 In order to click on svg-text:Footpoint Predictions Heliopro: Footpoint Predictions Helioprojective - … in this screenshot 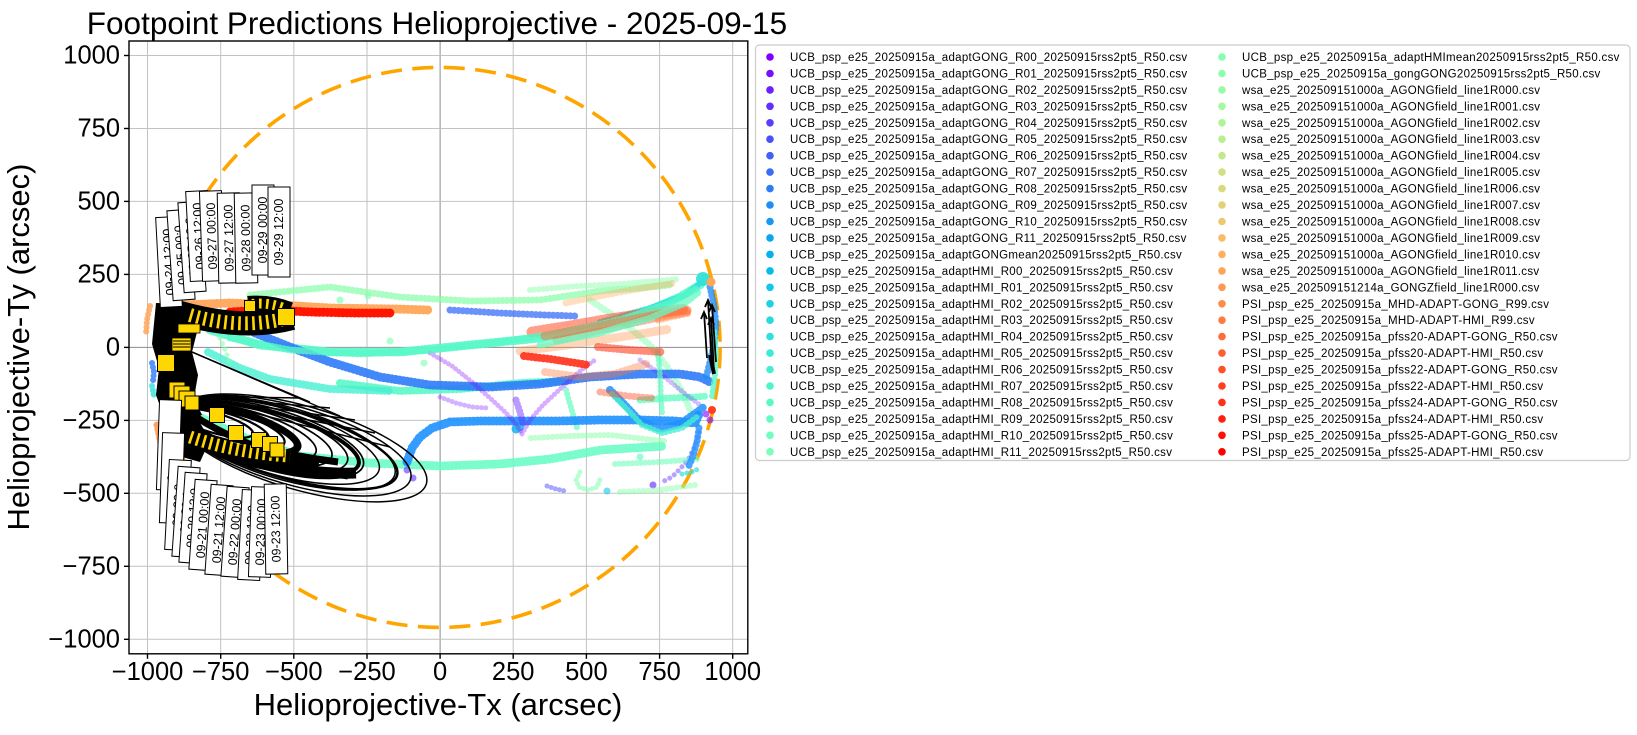, I will do `click(437, 23)`.